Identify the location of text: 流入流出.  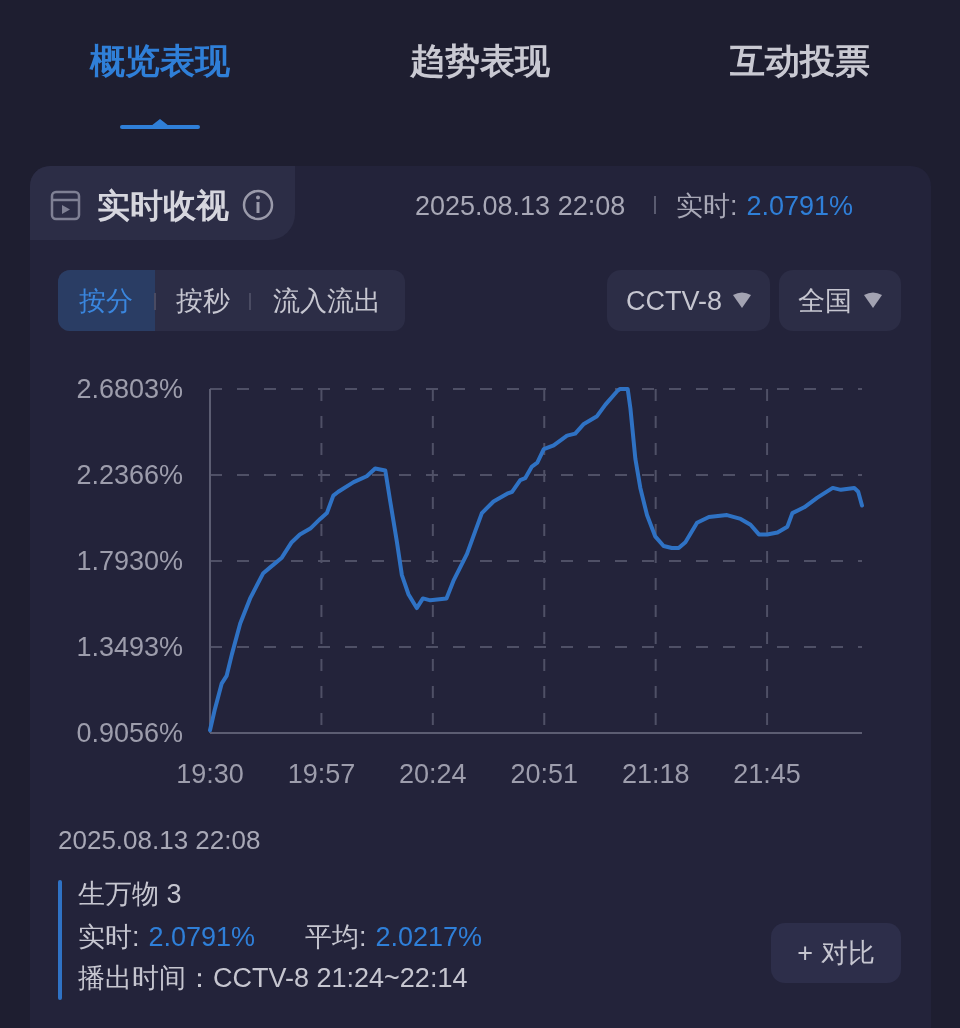
(327, 301).